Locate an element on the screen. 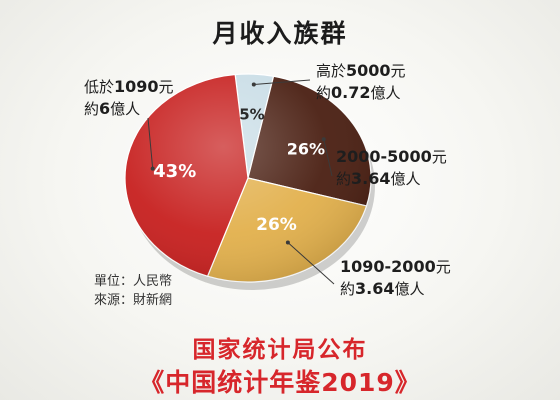 The width and height of the screenshot is (560, 400). leader-below-1090-dot is located at coordinates (152, 168).